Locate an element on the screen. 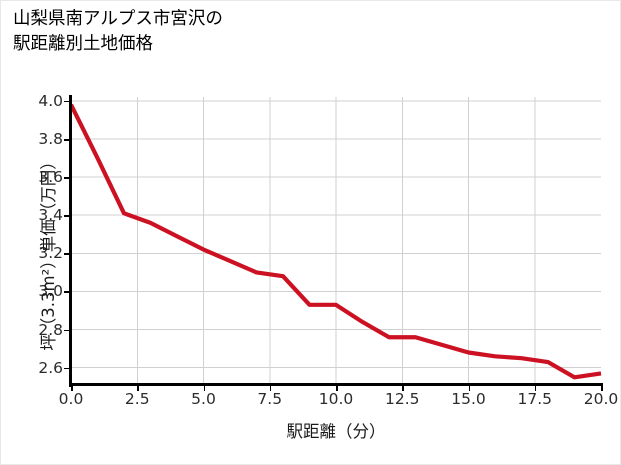 The height and width of the screenshot is (465, 621). y-tick-label: 3.6 is located at coordinates (50, 177).